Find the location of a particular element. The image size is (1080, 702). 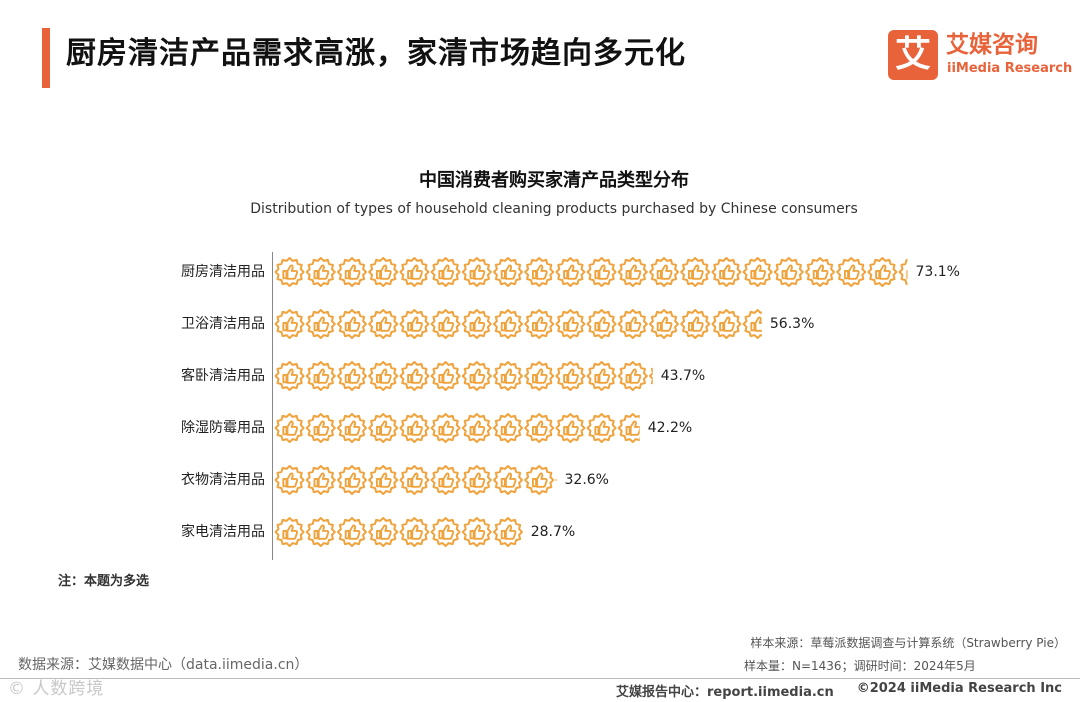

logo-cn-text: 艾媒咨询 is located at coordinates (992, 45).